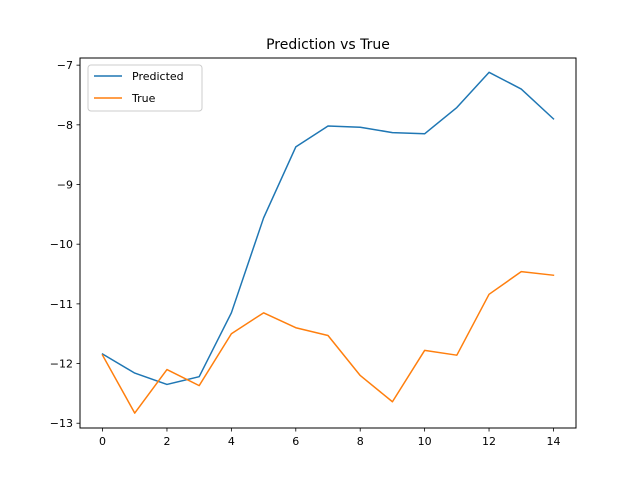 This screenshot has height=480, width=640. Describe the element at coordinates (61, 304) in the screenshot. I see `y-tick-label: −11` at that location.